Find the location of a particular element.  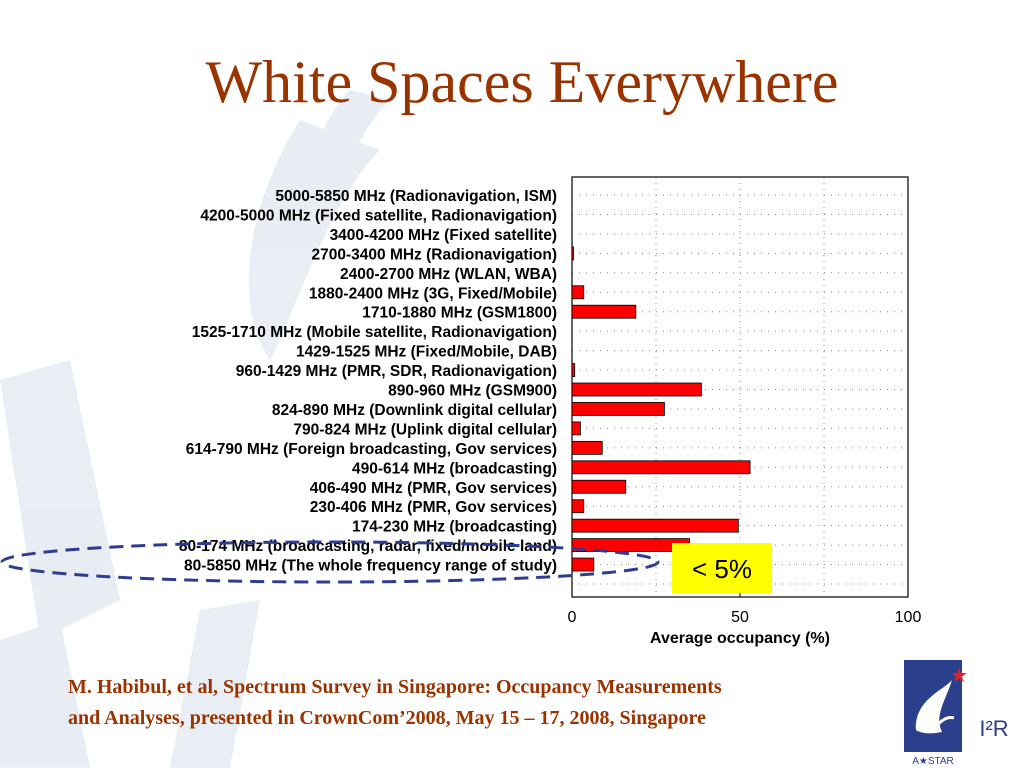

astar-i2r-logo: ★ A★STAR I²R is located at coordinates (956, 713).